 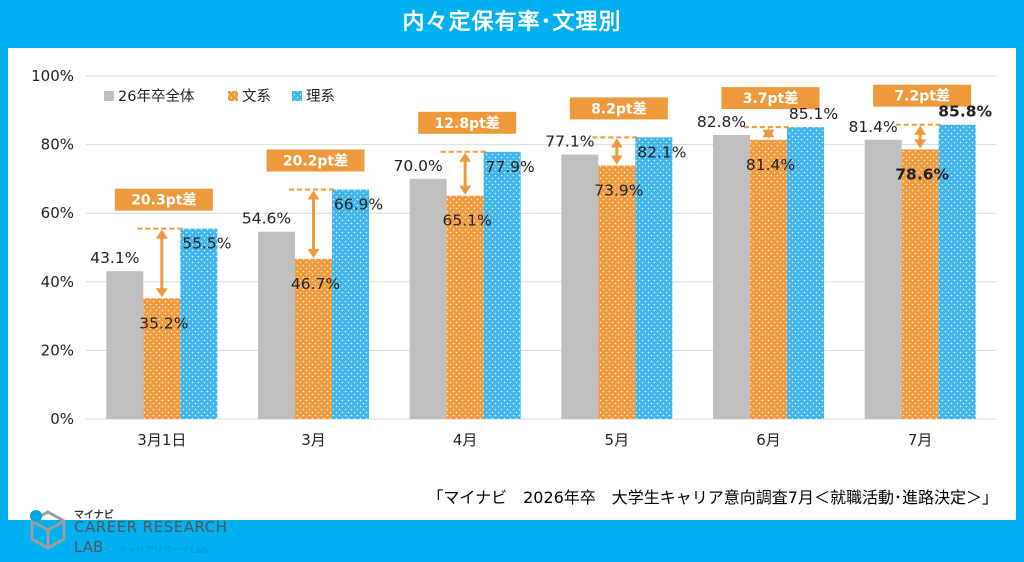 I want to click on x-tick-label: 6月, so click(x=768, y=440).